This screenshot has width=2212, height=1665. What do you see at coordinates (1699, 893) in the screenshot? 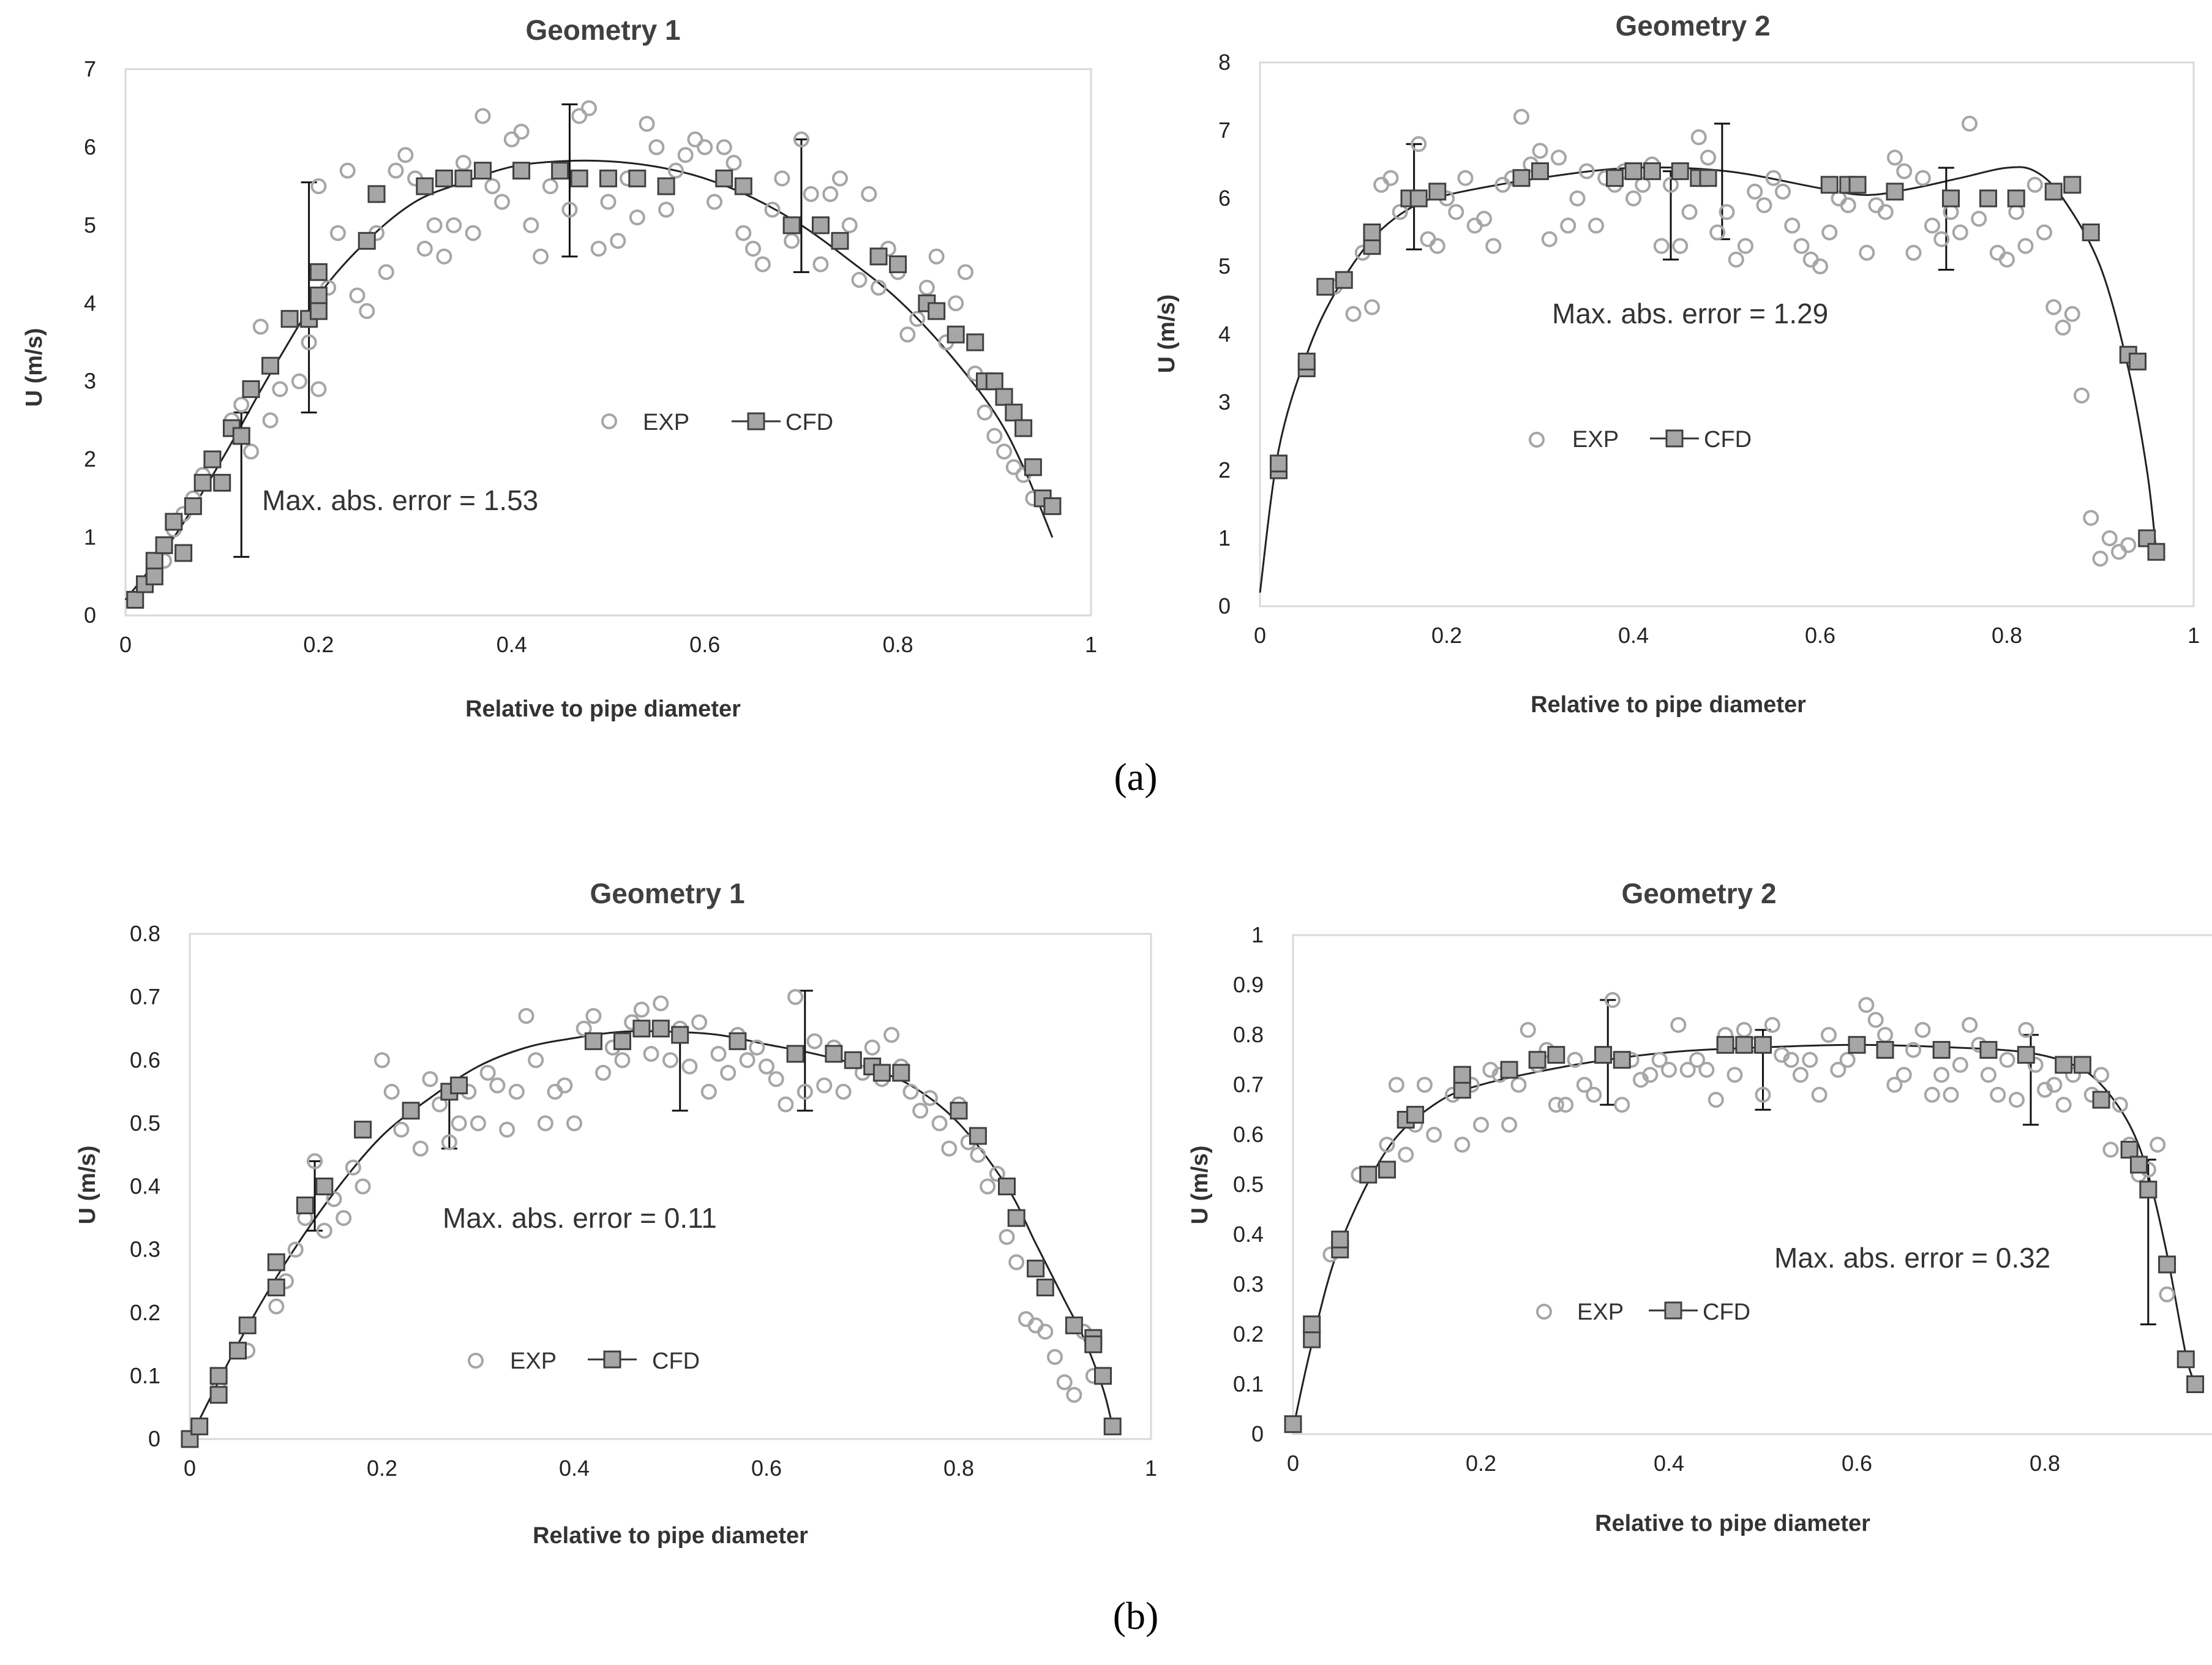
I see `chart-title: Geometry 2` at bounding box center [1699, 893].